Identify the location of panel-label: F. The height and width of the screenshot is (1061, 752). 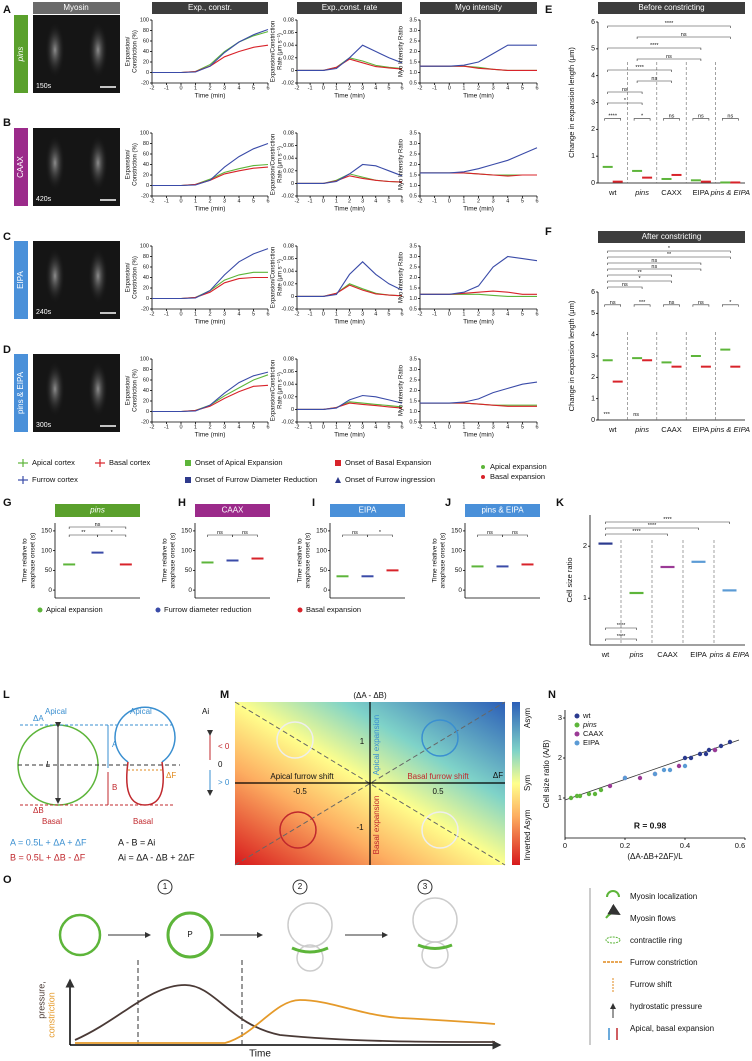
(548, 232).